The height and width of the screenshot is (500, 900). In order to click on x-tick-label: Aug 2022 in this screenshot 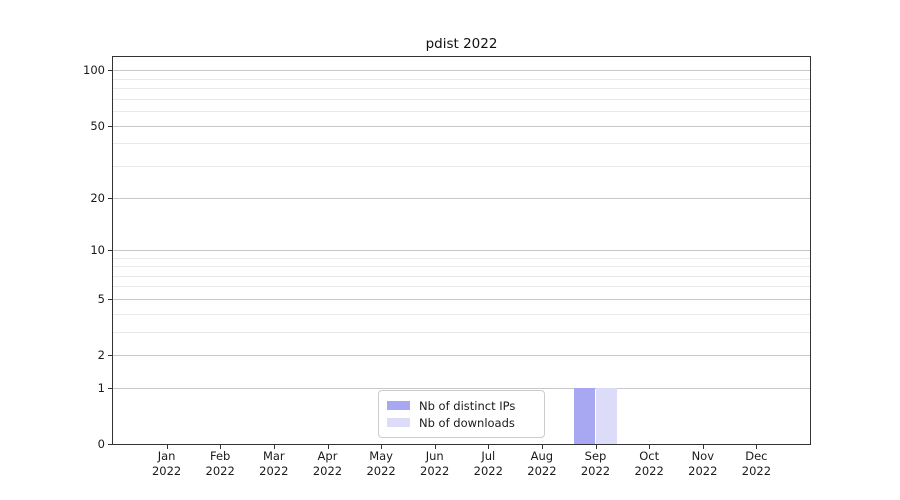, I will do `click(542, 463)`.